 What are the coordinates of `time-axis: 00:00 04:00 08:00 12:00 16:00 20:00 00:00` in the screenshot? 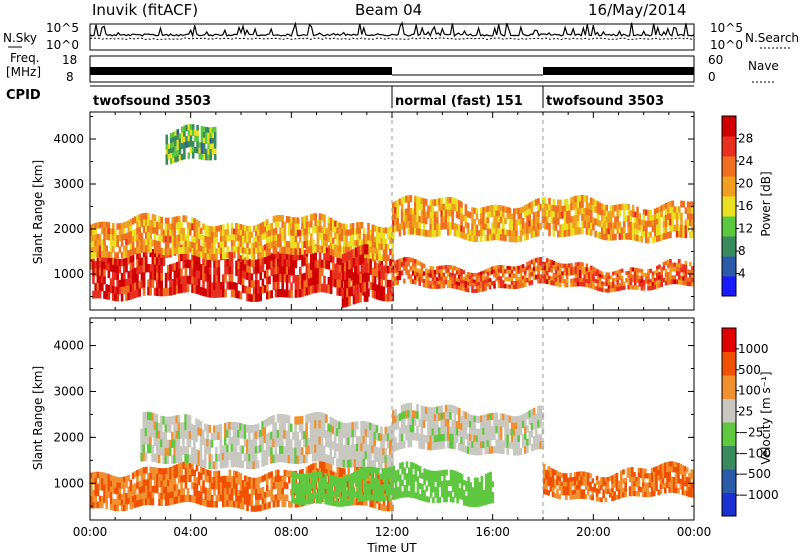 It's located at (392, 532).